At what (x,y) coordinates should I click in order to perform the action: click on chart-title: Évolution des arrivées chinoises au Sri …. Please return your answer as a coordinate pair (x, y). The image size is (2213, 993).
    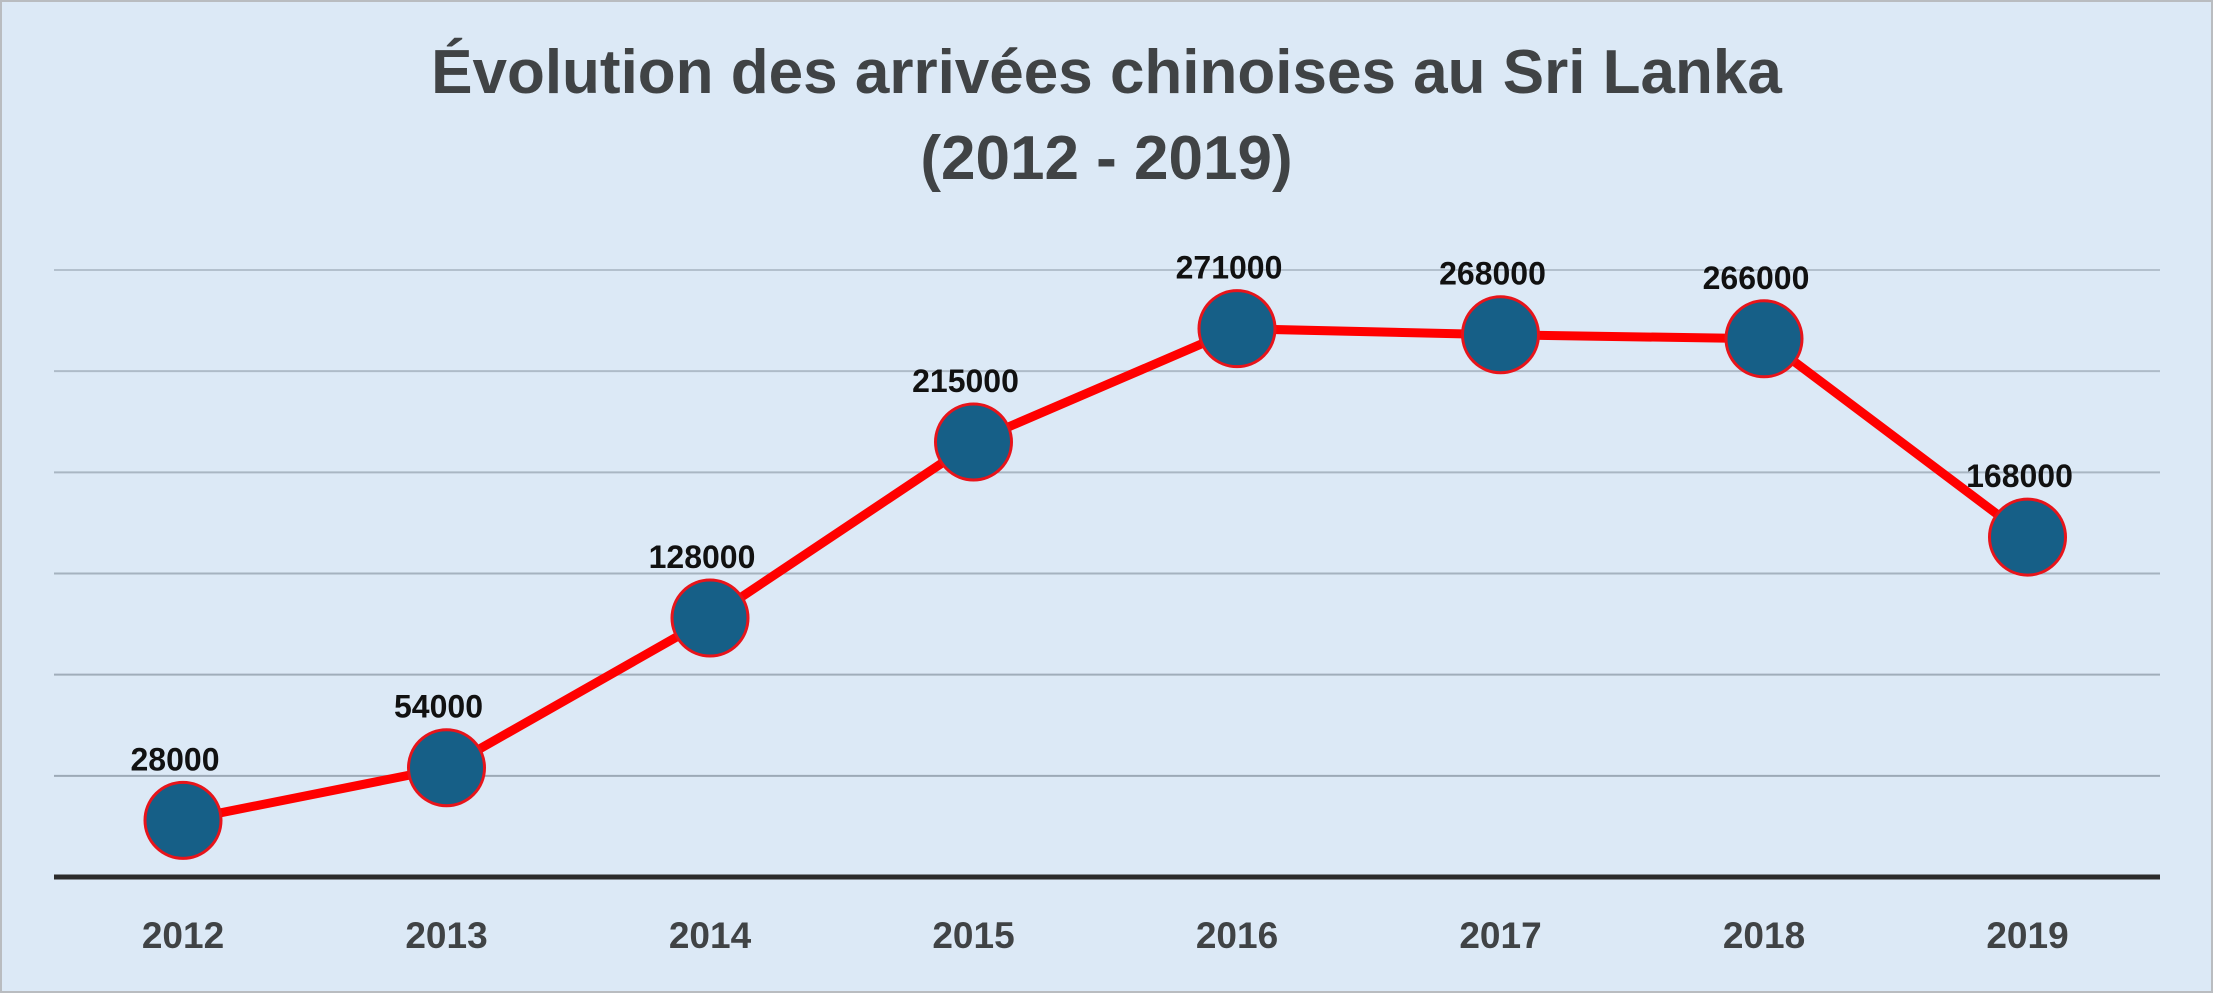
    Looking at the image, I should click on (1106, 72).